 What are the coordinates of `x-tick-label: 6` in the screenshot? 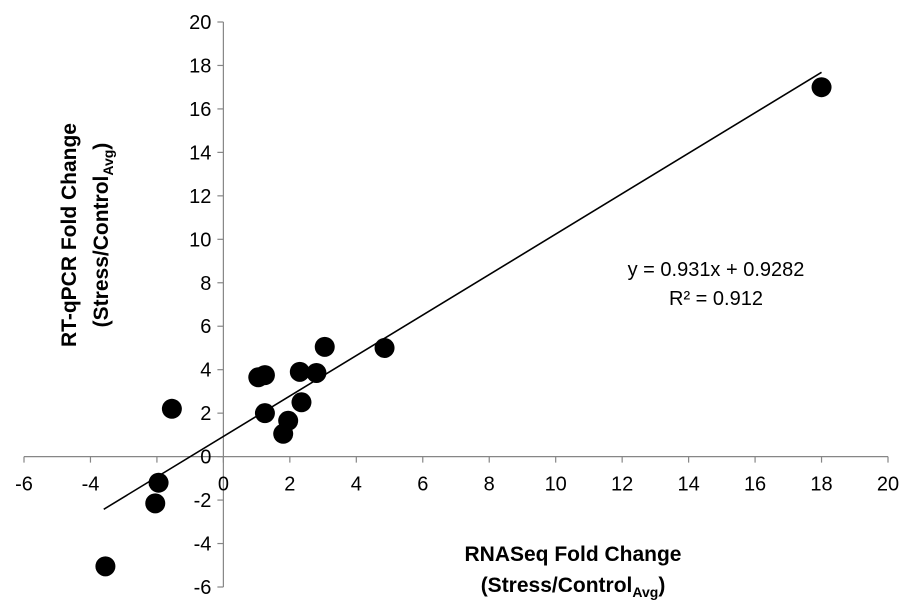 It's located at (422, 485).